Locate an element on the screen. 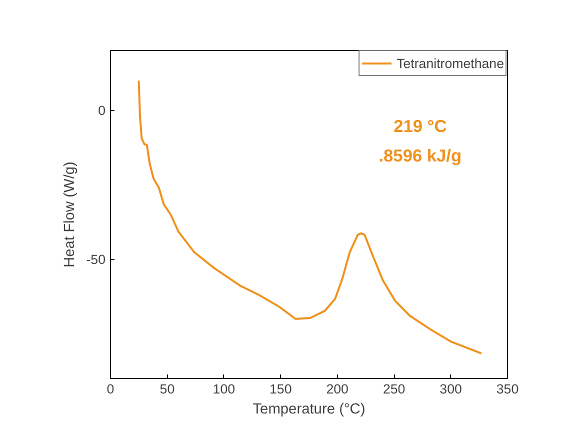  y-tick-label: -50 is located at coordinates (96, 260).